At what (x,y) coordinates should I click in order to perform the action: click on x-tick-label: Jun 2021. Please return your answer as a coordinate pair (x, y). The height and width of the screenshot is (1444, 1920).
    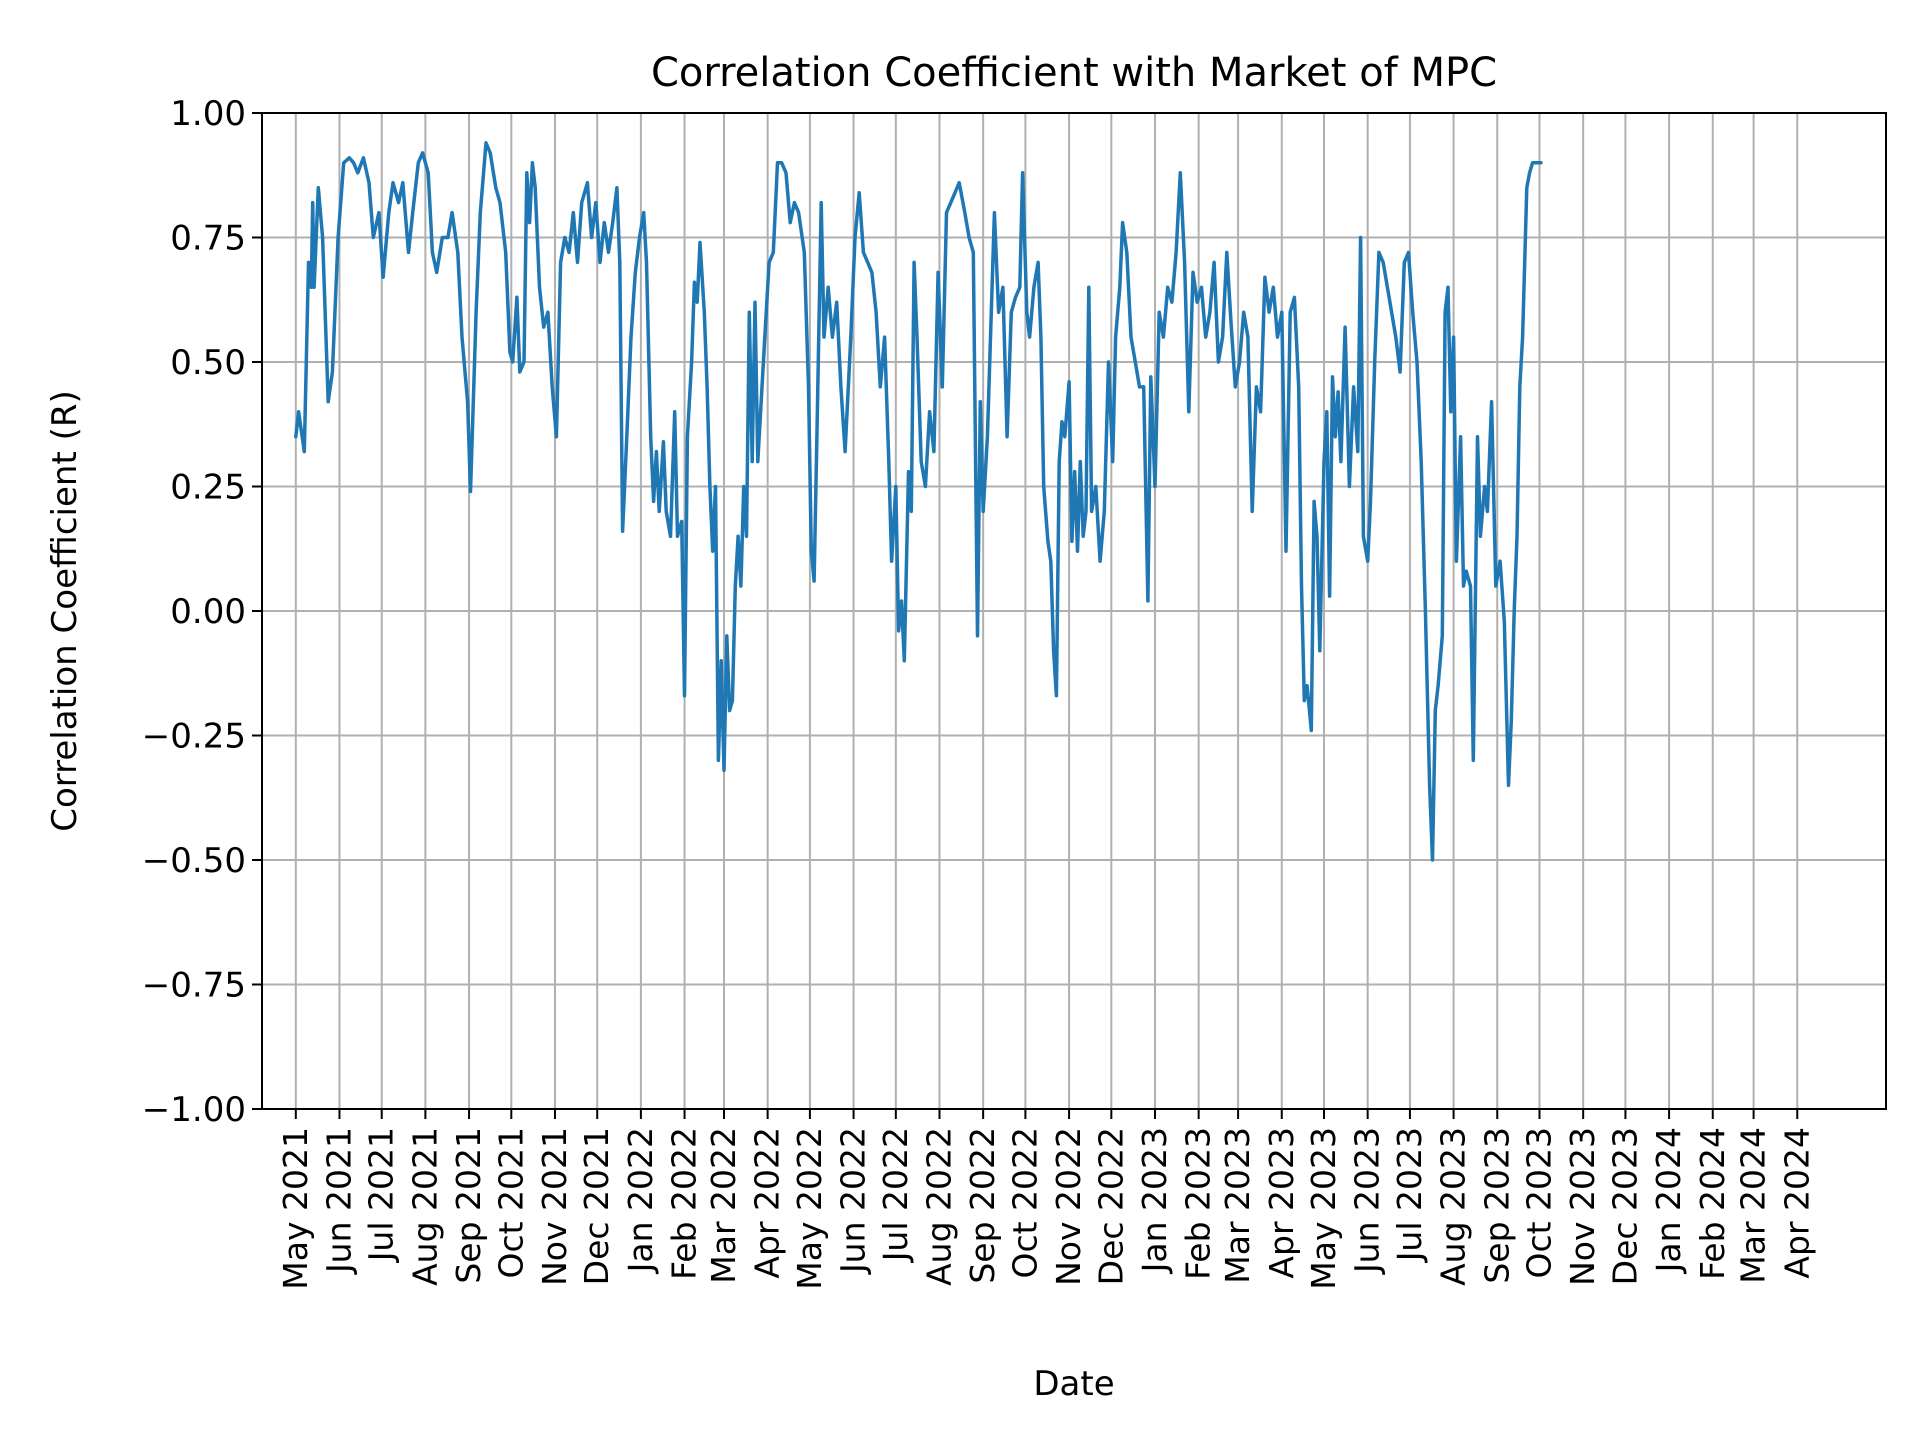
    Looking at the image, I should click on (338, 1201).